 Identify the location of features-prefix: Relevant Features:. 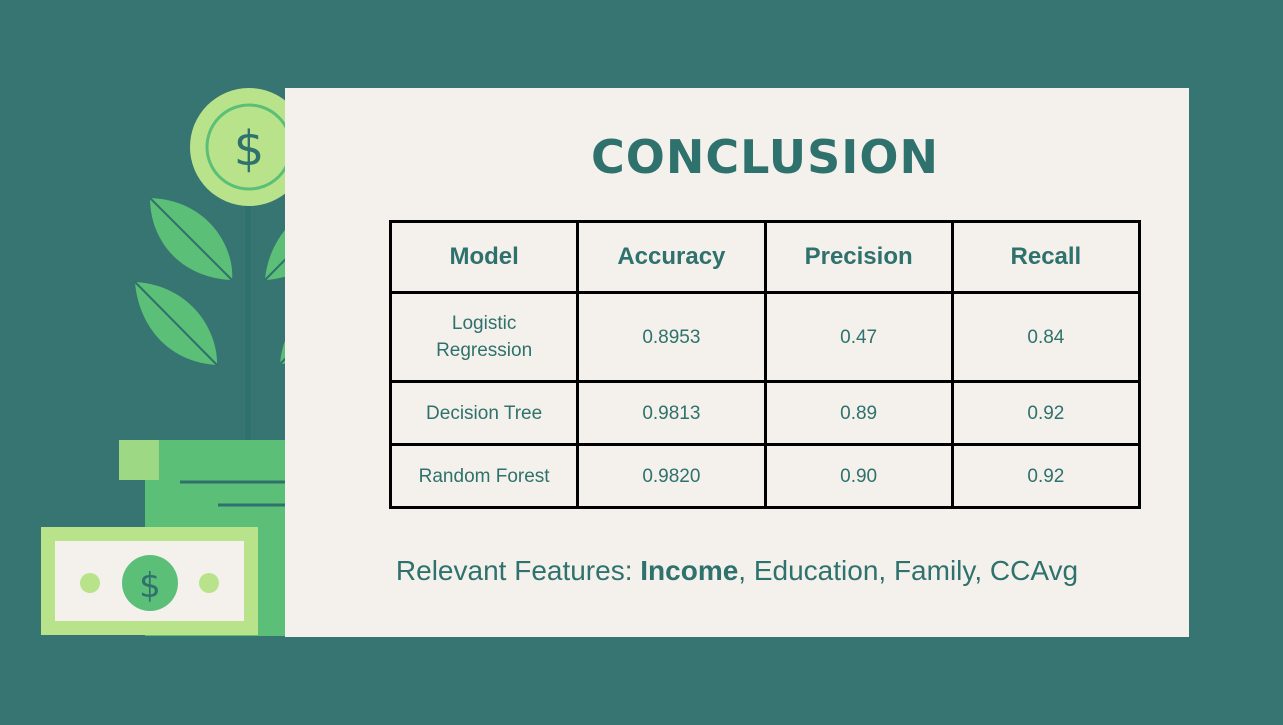
(518, 570).